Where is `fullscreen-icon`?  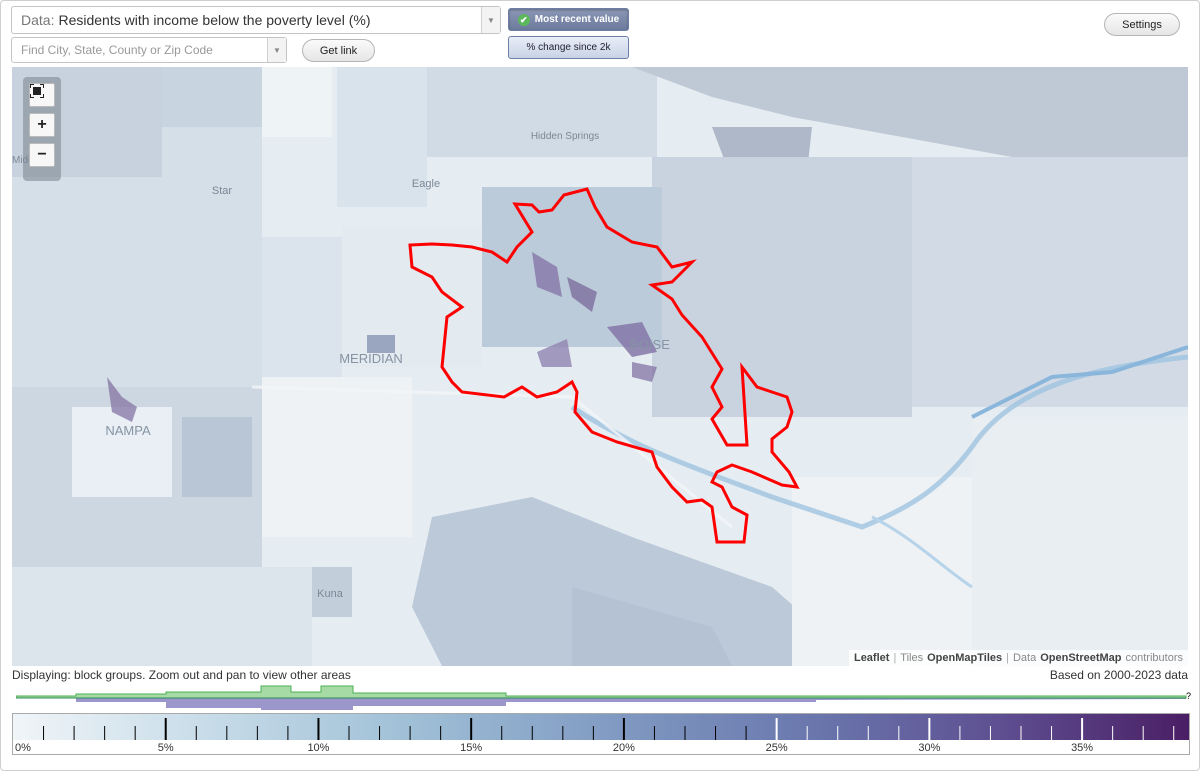
fullscreen-icon is located at coordinates (42, 95).